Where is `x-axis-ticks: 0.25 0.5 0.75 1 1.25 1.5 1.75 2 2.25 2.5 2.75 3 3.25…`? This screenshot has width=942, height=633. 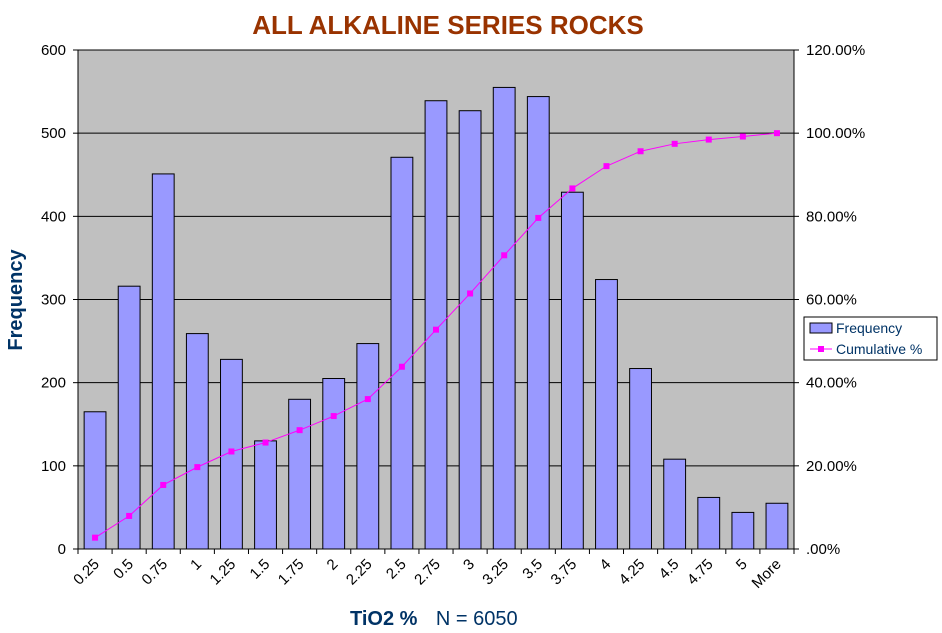
x-axis-ticks: 0.25 0.5 0.75 1 1.25 1.5 1.75 2 2.25 2.5 2.75 3 3.25… is located at coordinates (432, 570).